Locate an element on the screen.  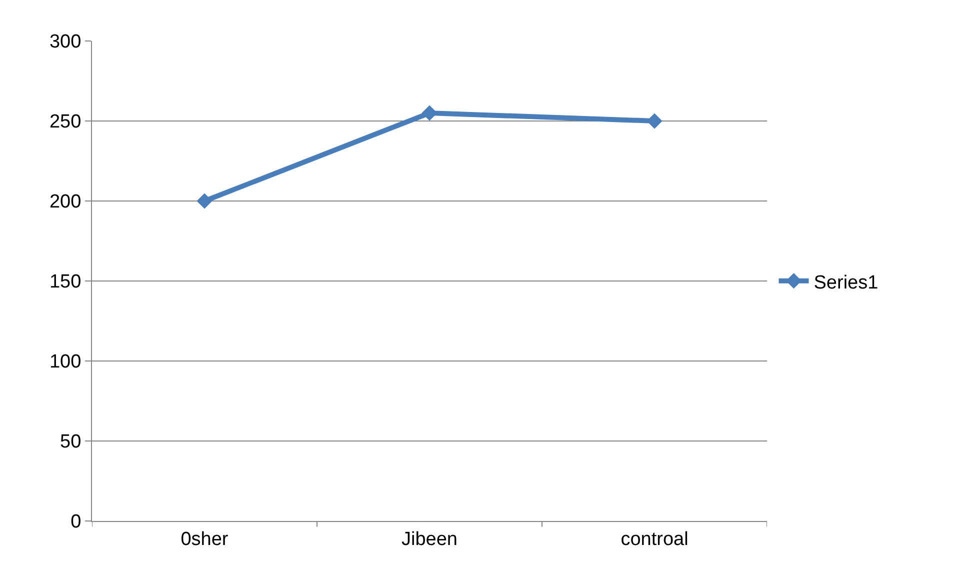
x-tick-label: 0sher is located at coordinates (204, 539).